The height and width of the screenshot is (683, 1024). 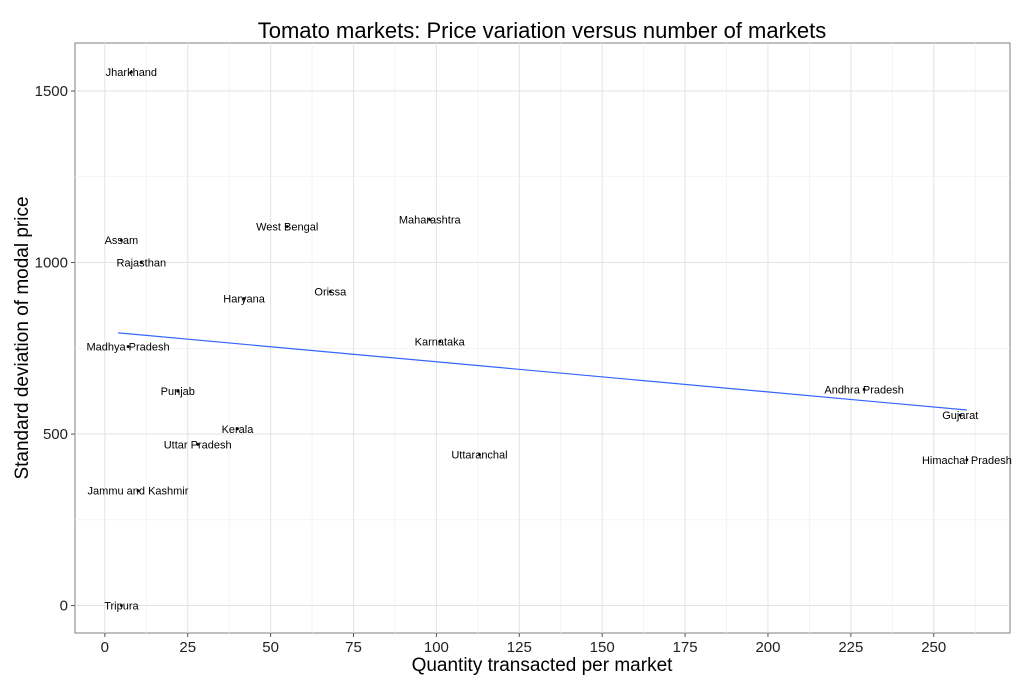 I want to click on point-label: Tripura, so click(x=121, y=607).